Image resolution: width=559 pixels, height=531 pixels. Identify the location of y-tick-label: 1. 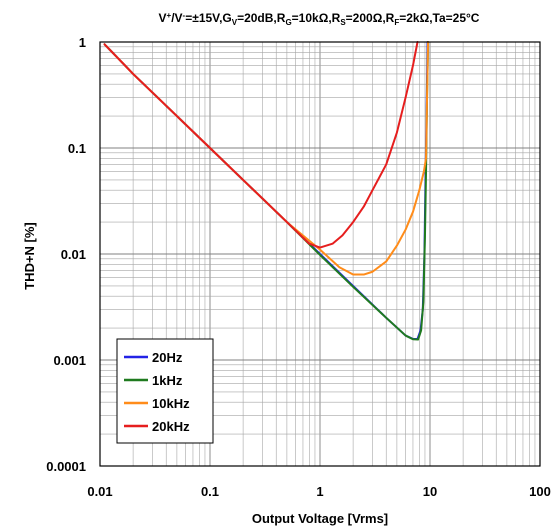
(82, 42).